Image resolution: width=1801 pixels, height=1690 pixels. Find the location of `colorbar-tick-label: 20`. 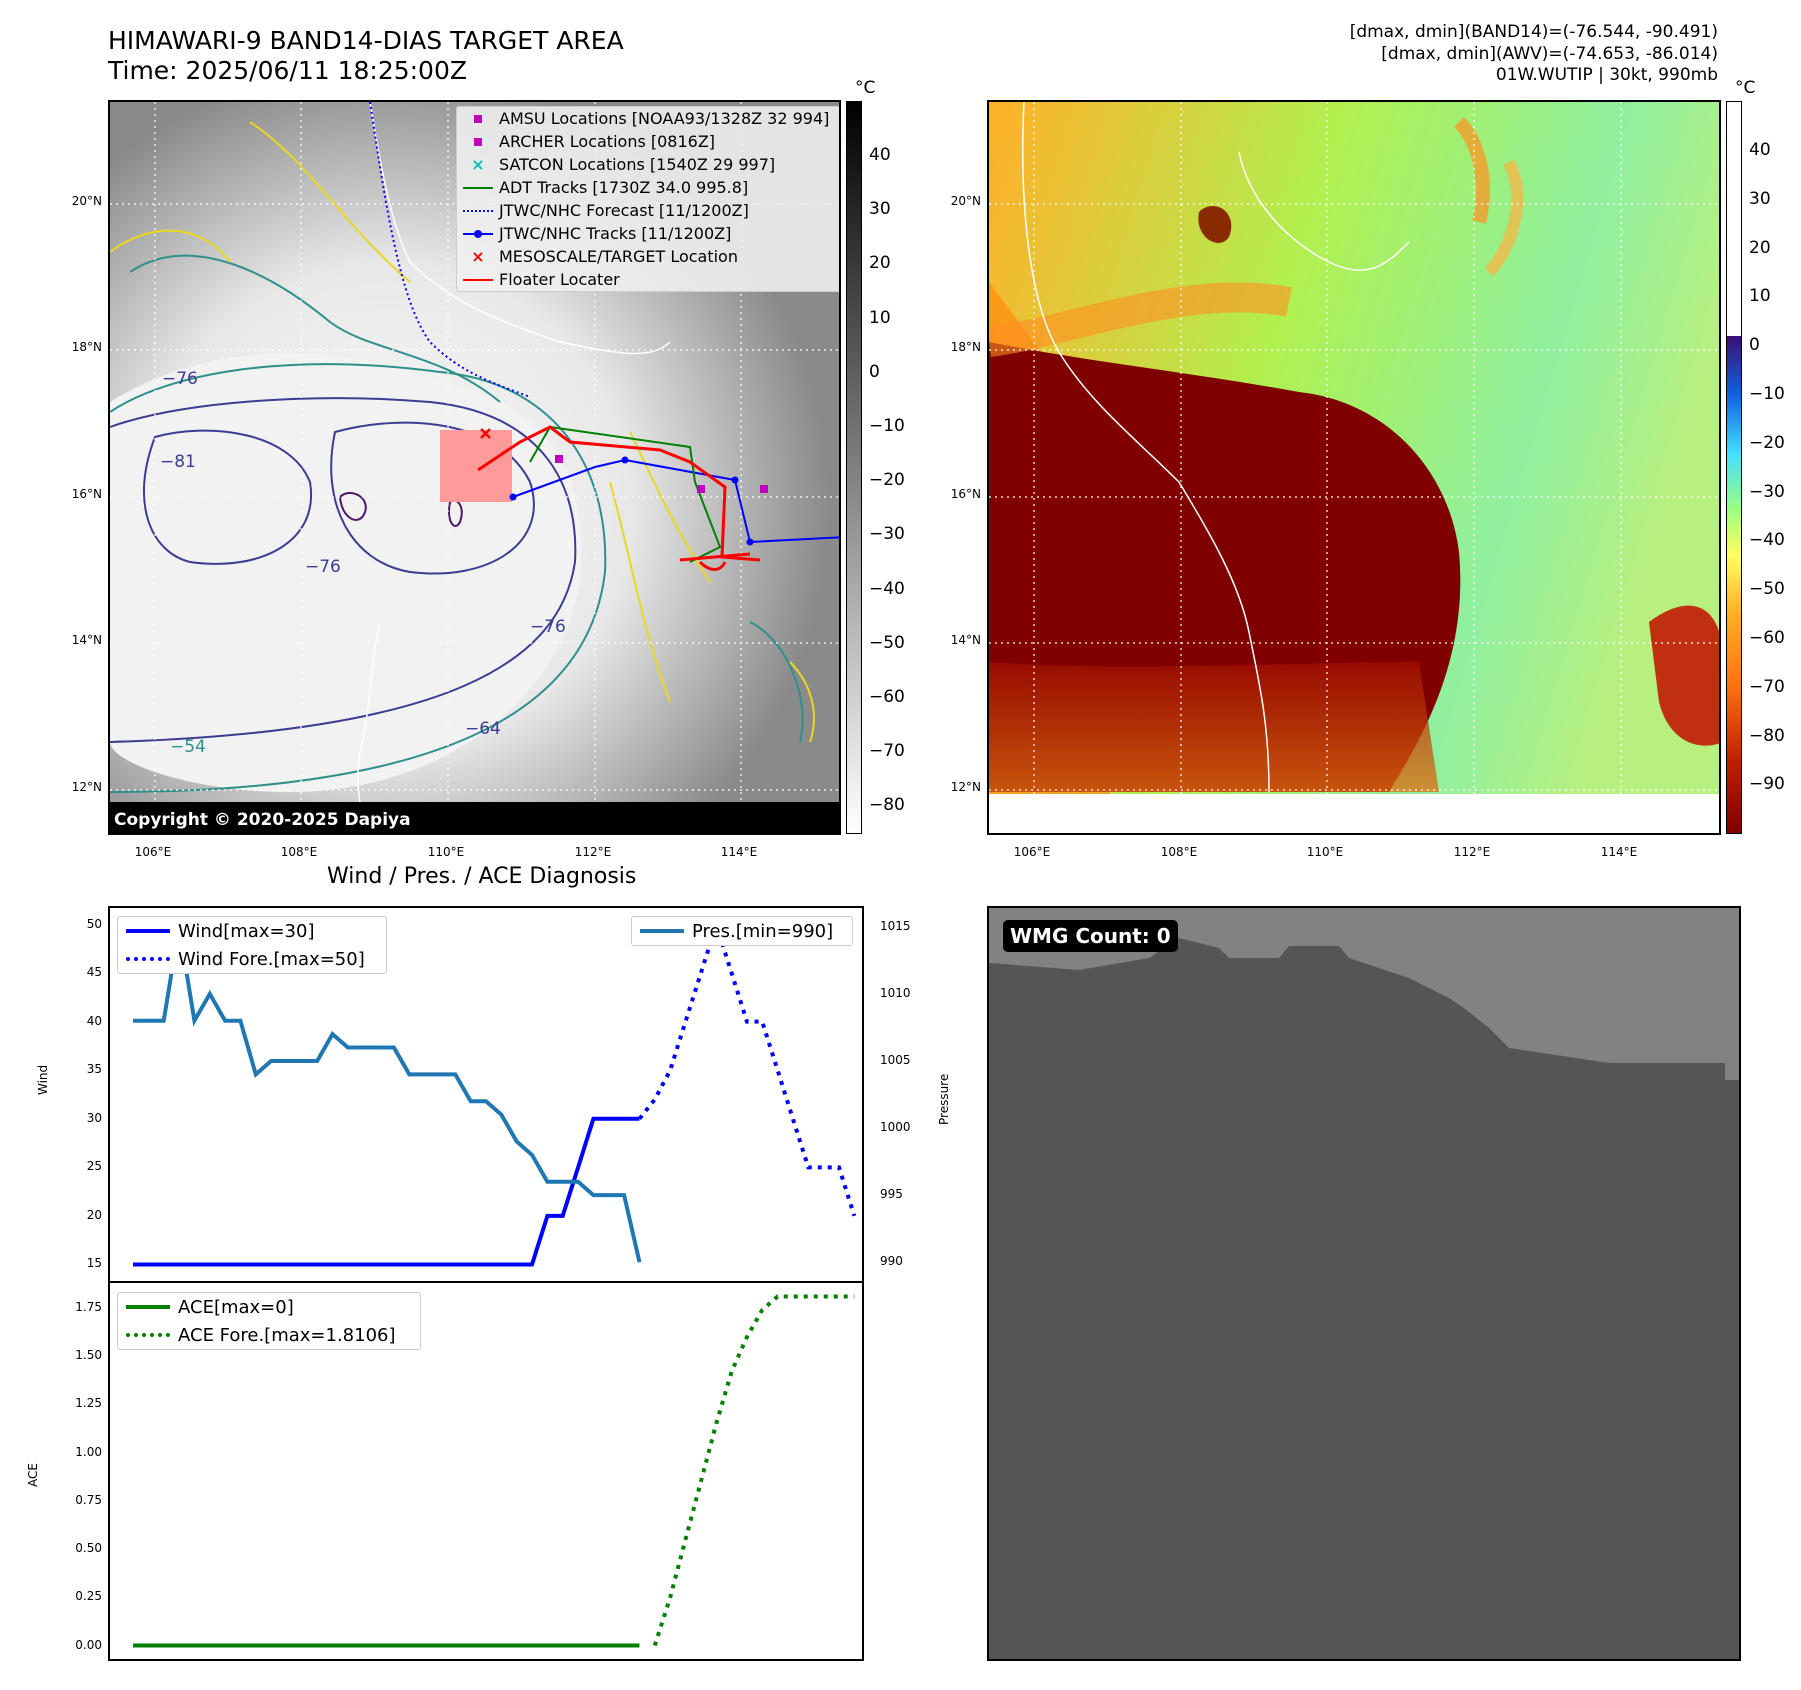

colorbar-tick-label: 20 is located at coordinates (880, 263).